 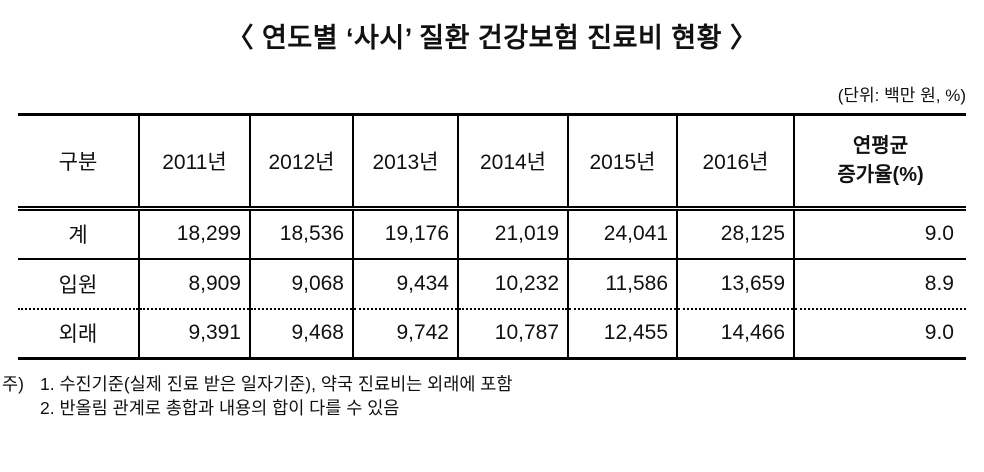 I want to click on unit-note: (단위: 백만 원, %), so click(x=901, y=95).